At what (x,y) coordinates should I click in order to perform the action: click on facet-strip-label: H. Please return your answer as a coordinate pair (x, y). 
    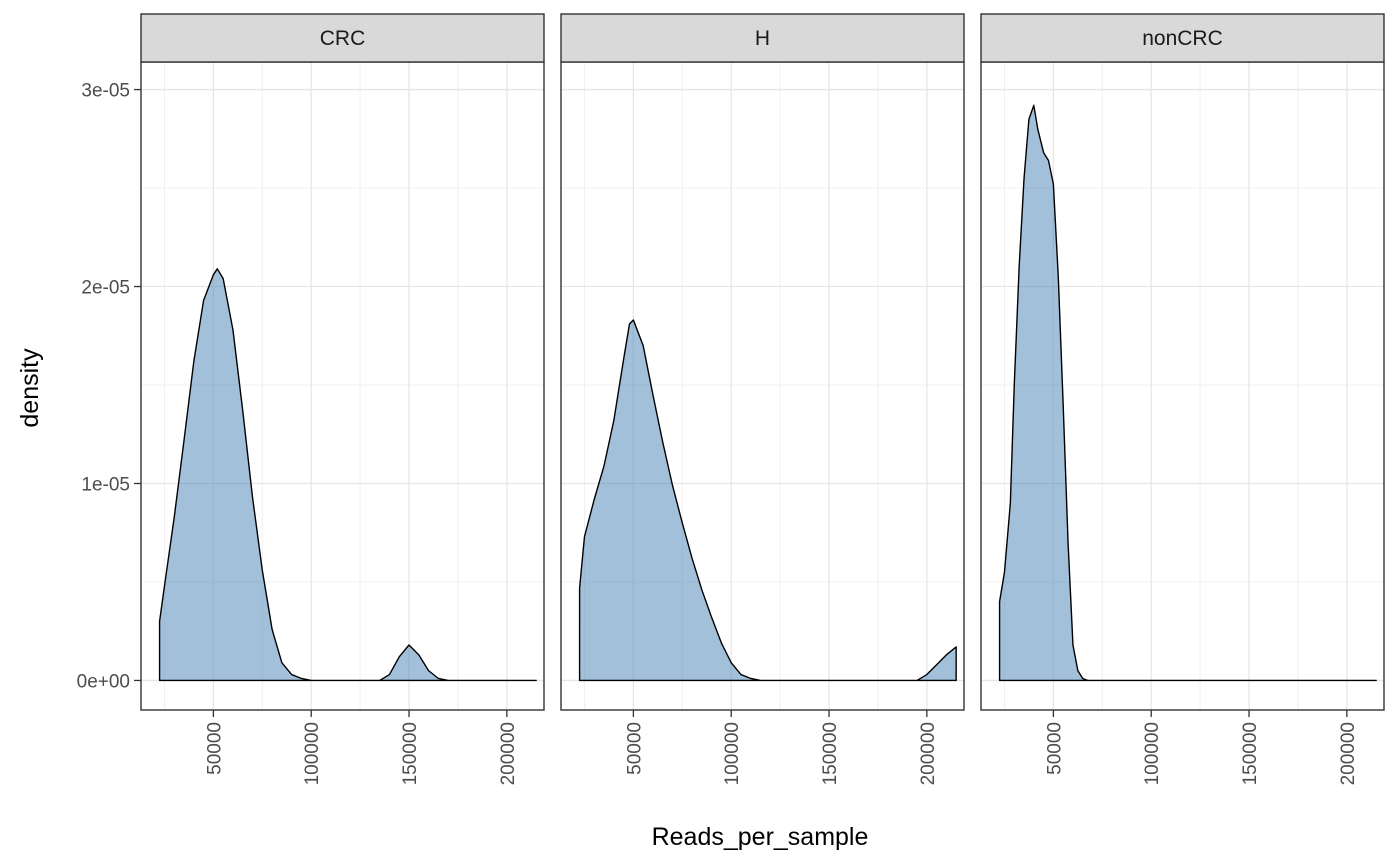
    Looking at the image, I should click on (762, 38).